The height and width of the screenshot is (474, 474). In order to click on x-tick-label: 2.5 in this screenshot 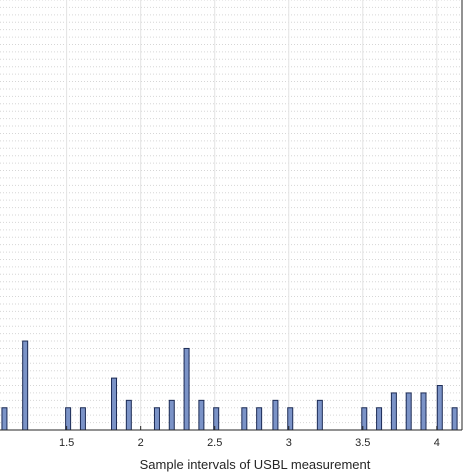, I will do `click(214, 443)`.